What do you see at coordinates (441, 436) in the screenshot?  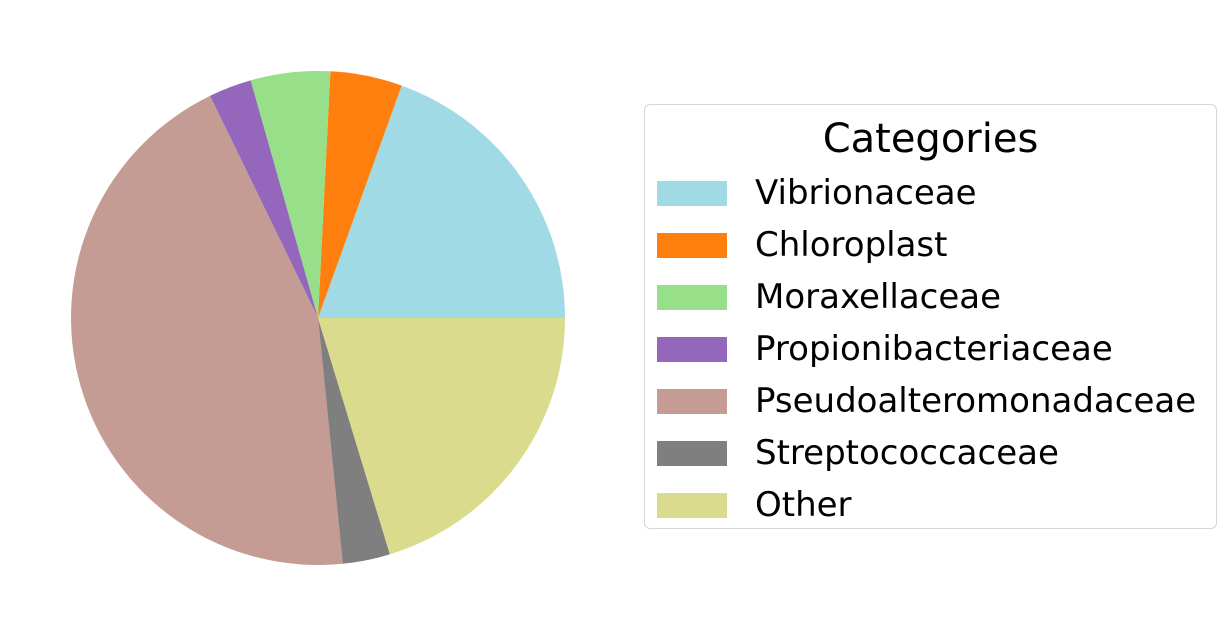 I see `pie-slice-other` at bounding box center [441, 436].